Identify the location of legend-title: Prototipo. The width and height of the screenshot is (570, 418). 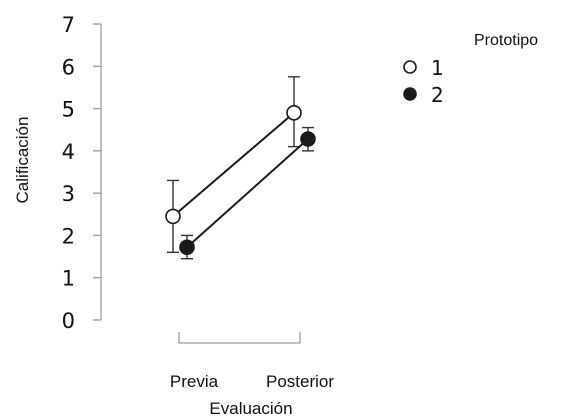
(506, 40).